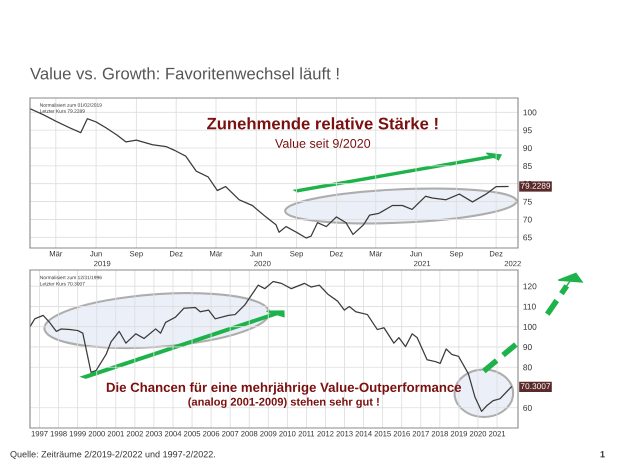  I want to click on annotation: (analog 2001-2009) stehen sehr gut !, so click(283, 403).